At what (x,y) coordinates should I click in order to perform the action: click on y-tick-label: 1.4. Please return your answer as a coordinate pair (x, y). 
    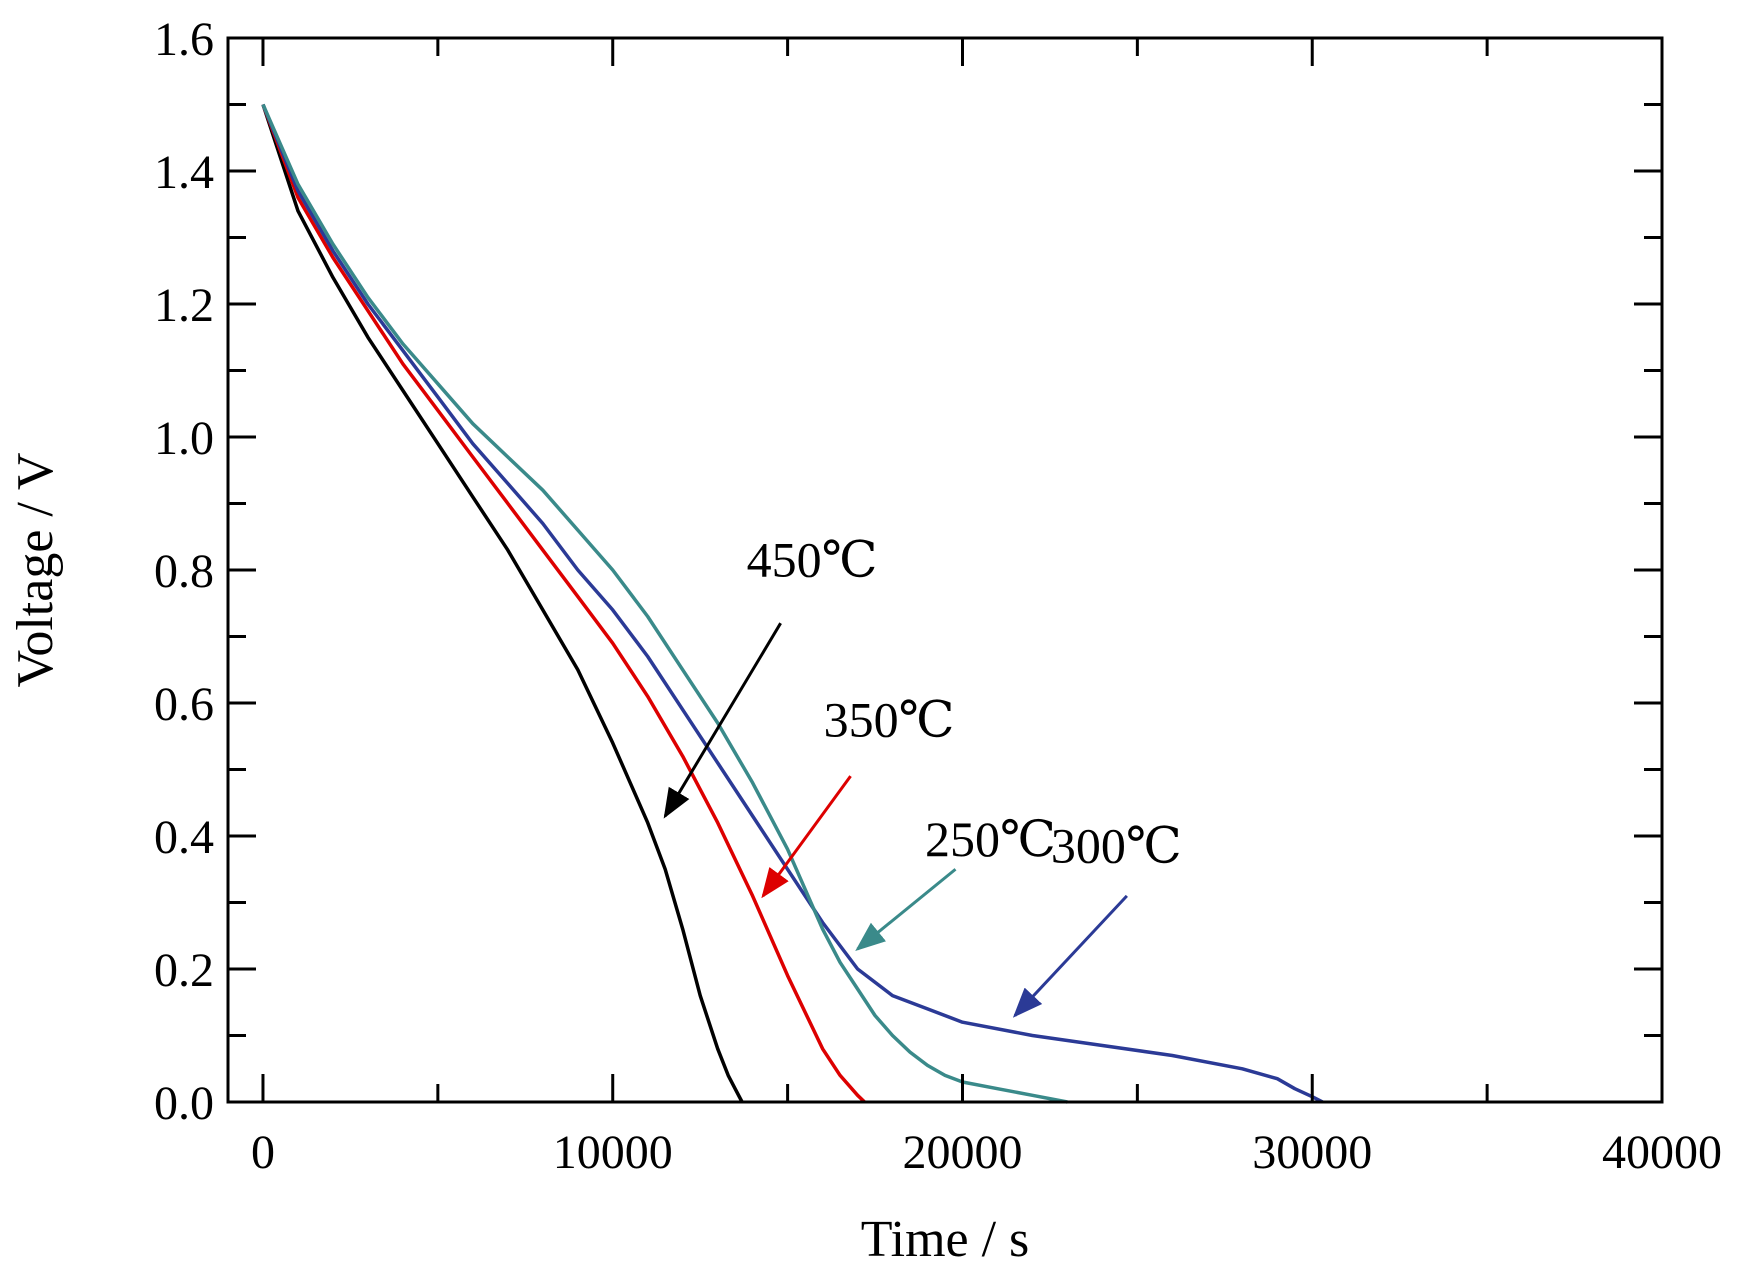
    Looking at the image, I should click on (184, 172).